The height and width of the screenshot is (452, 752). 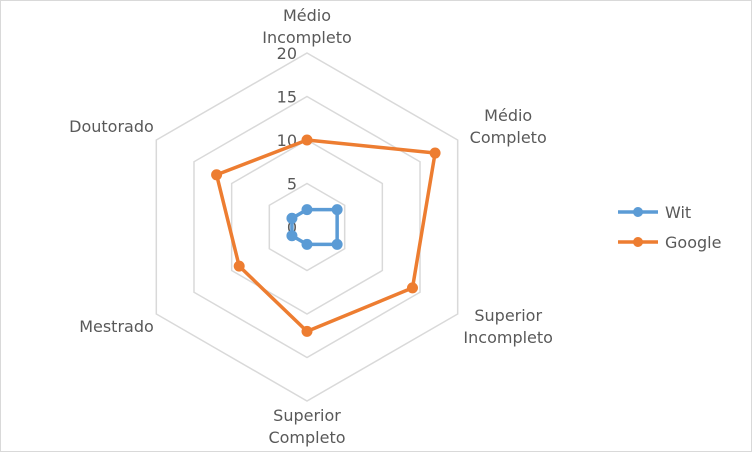 I want to click on radar-series, so click(x=326, y=235).